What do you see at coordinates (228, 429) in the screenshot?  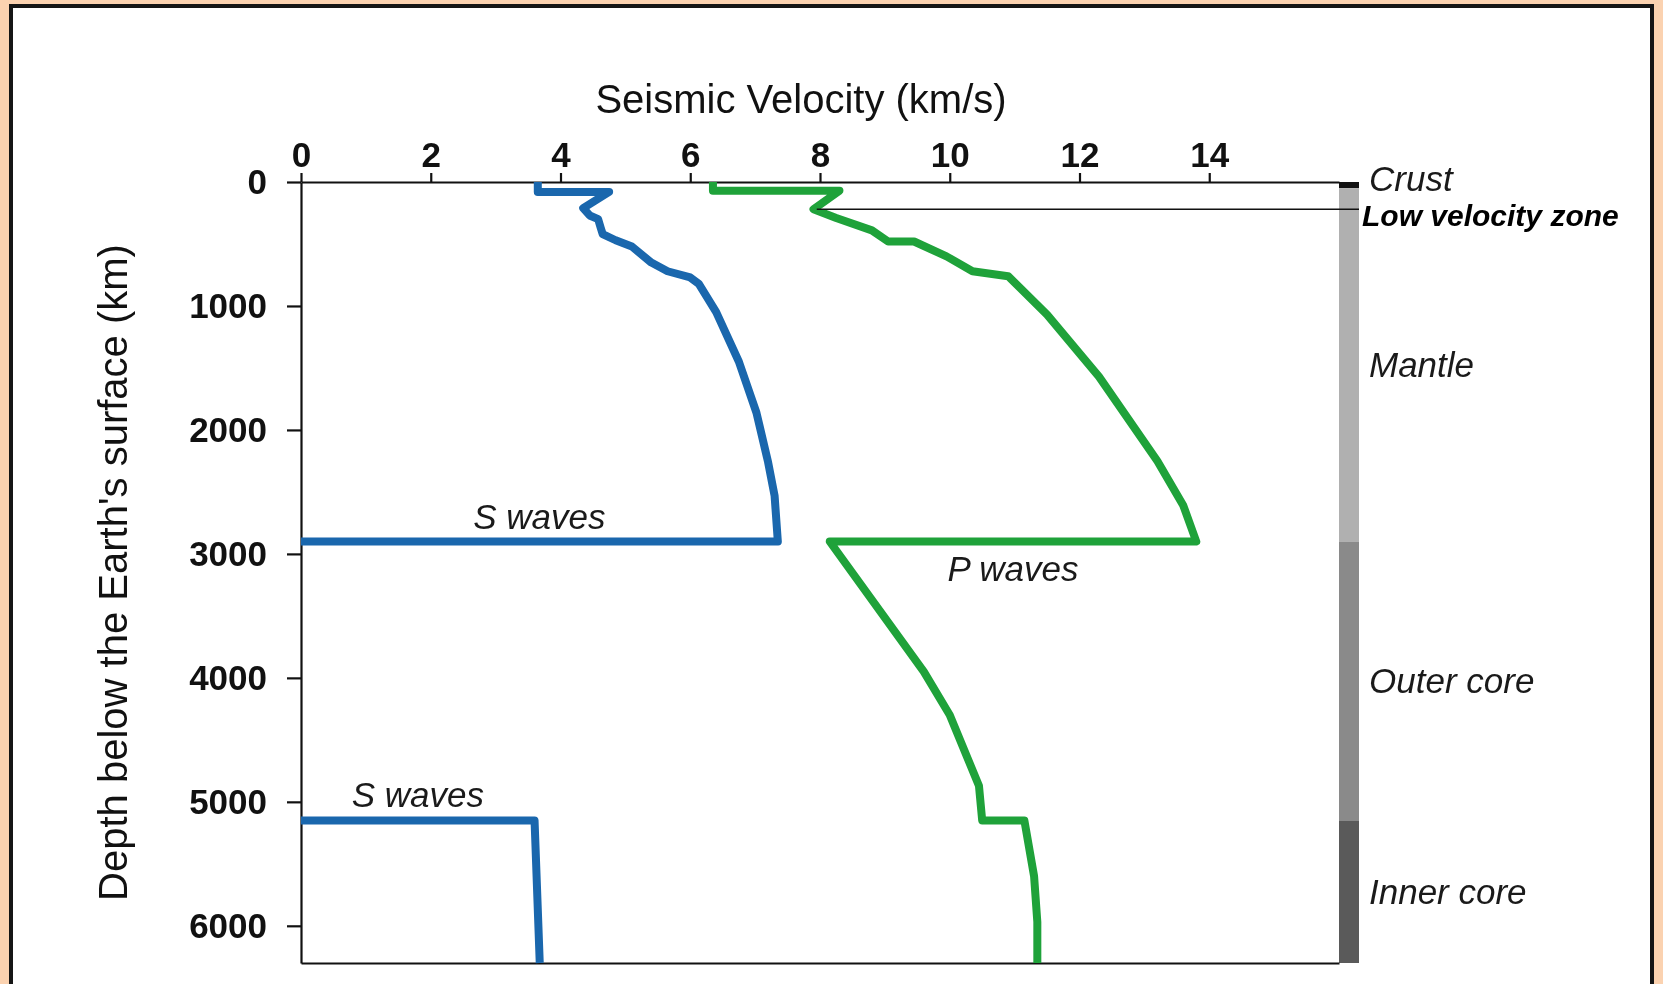 I see `y-tick-label: 2000` at bounding box center [228, 429].